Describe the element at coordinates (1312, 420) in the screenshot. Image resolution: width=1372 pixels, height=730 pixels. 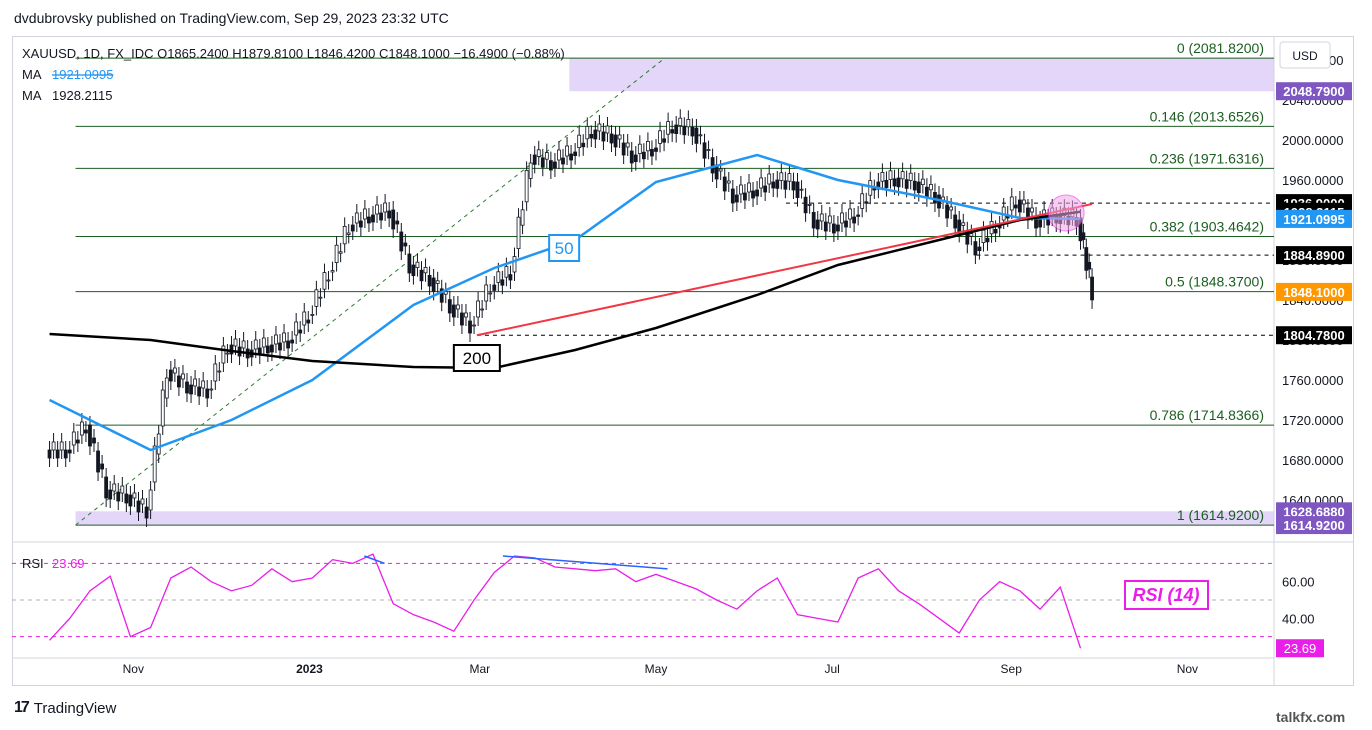
I see `price-tick-label: 1720.0000` at that location.